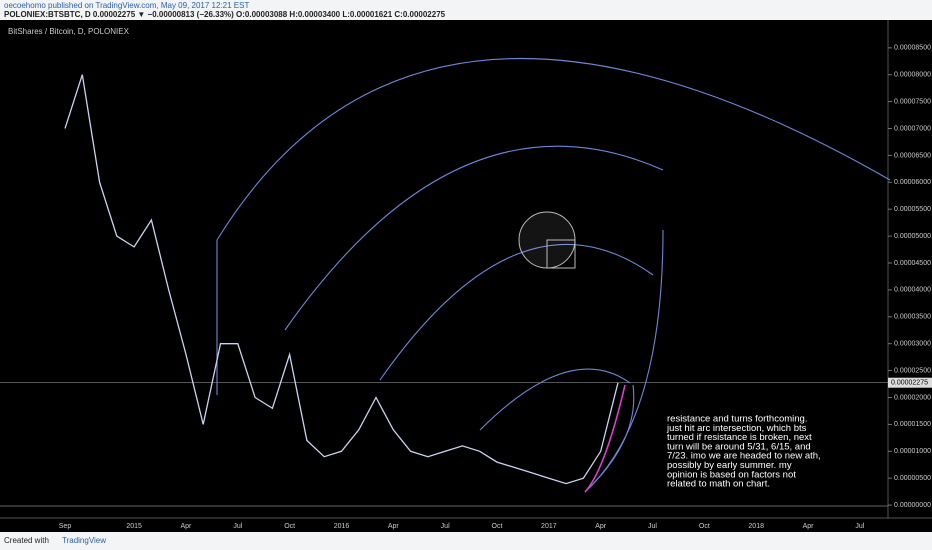 The height and width of the screenshot is (550, 932). What do you see at coordinates (65, 526) in the screenshot?
I see `x-tick-label: Sep` at bounding box center [65, 526].